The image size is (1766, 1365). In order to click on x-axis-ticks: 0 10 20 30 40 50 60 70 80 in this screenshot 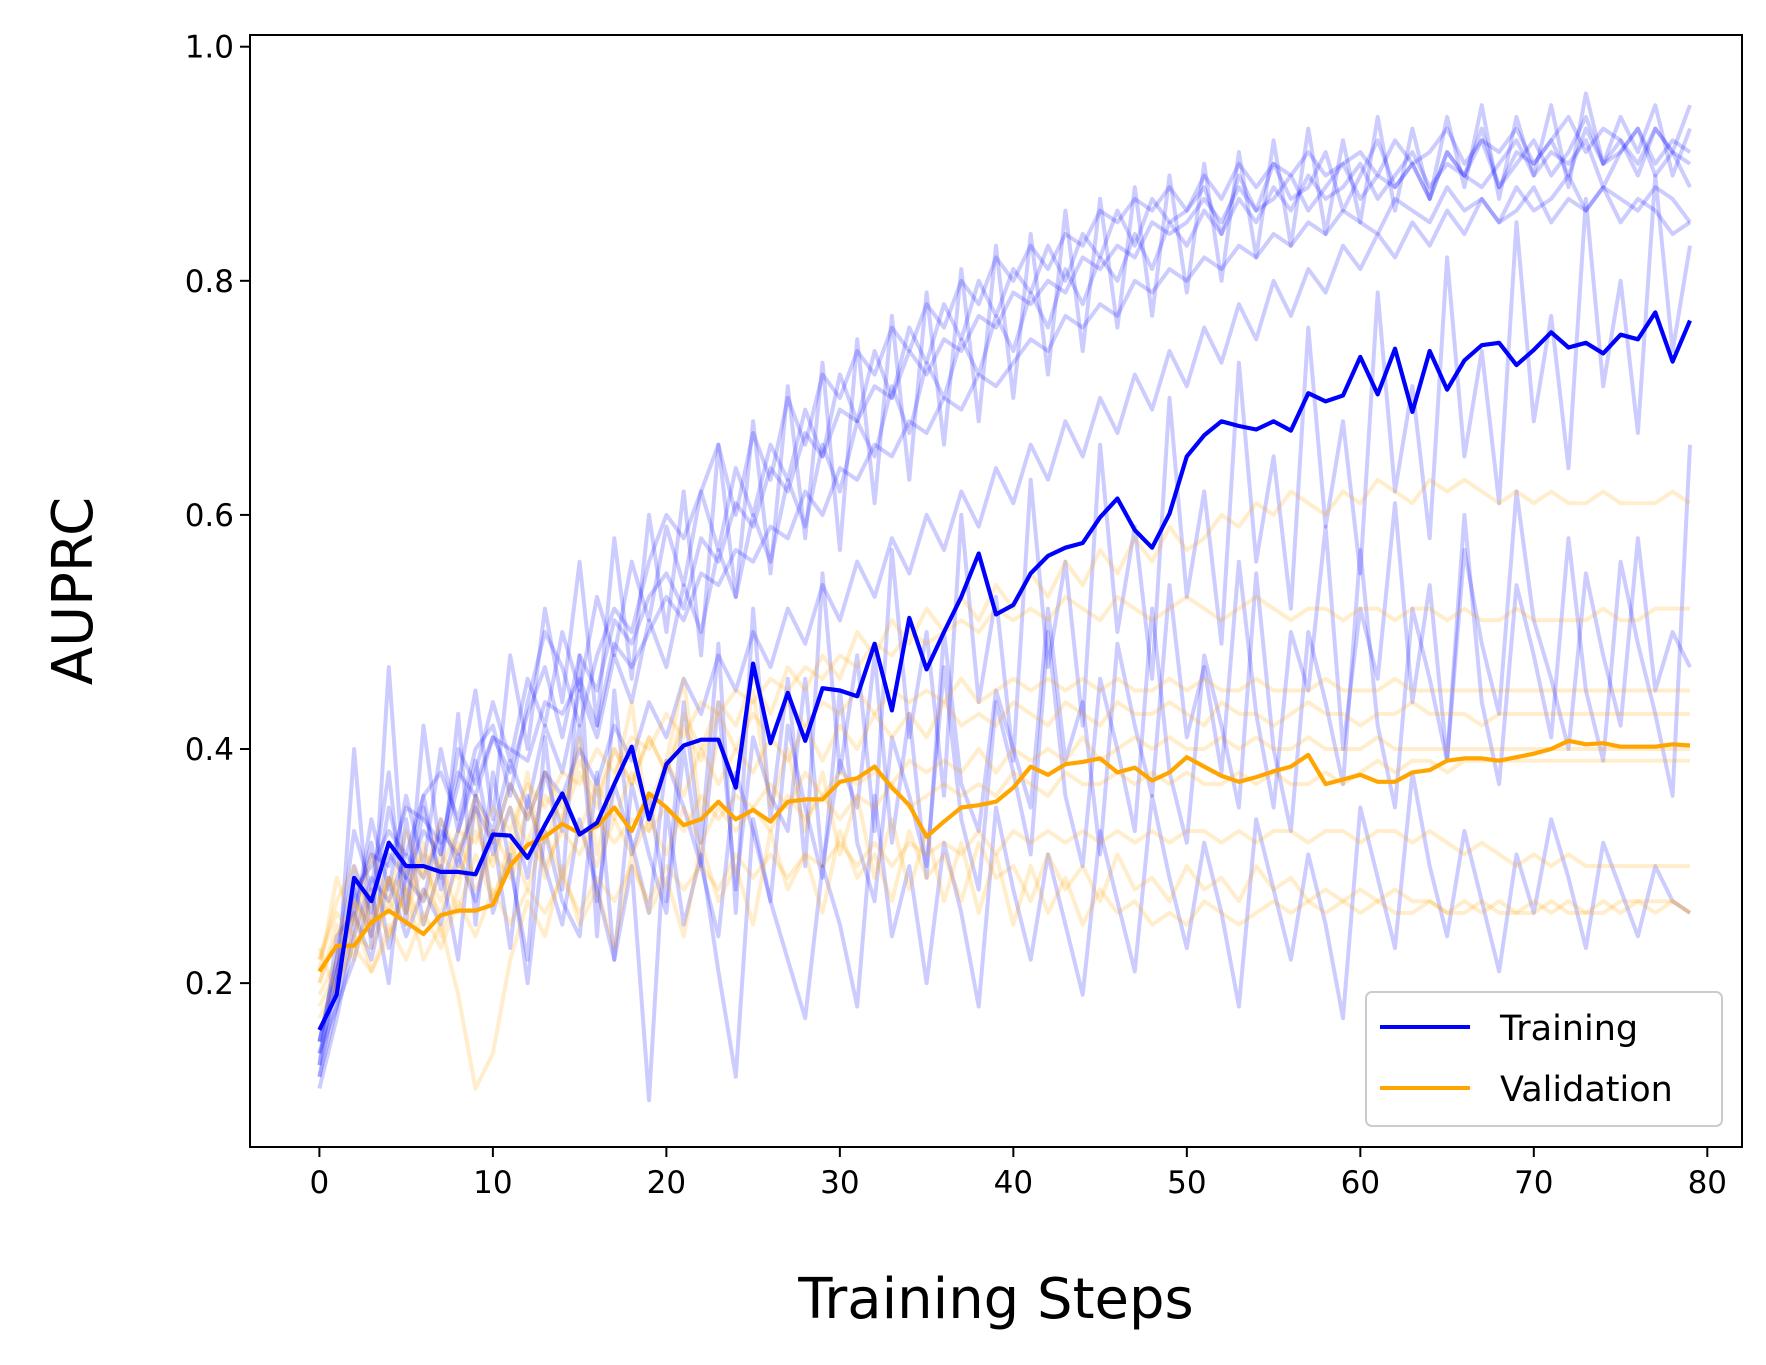, I will do `click(1018, 1174)`.